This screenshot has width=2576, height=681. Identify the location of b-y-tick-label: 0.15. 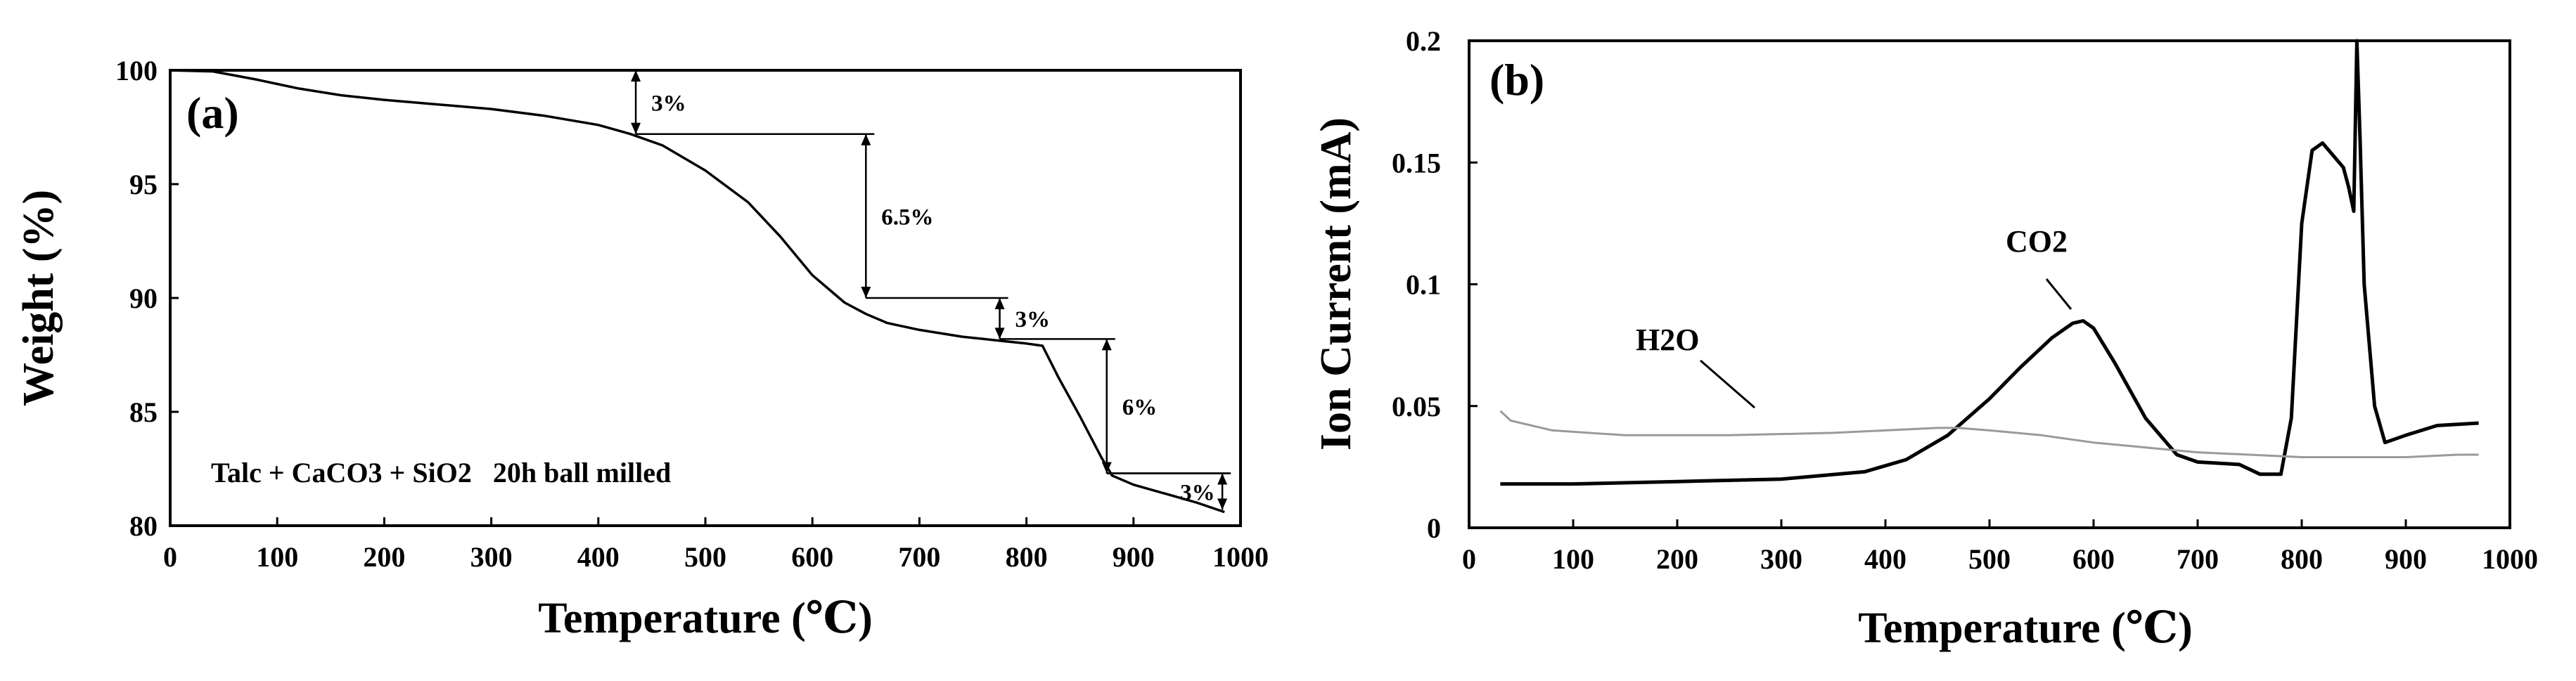
(1416, 163).